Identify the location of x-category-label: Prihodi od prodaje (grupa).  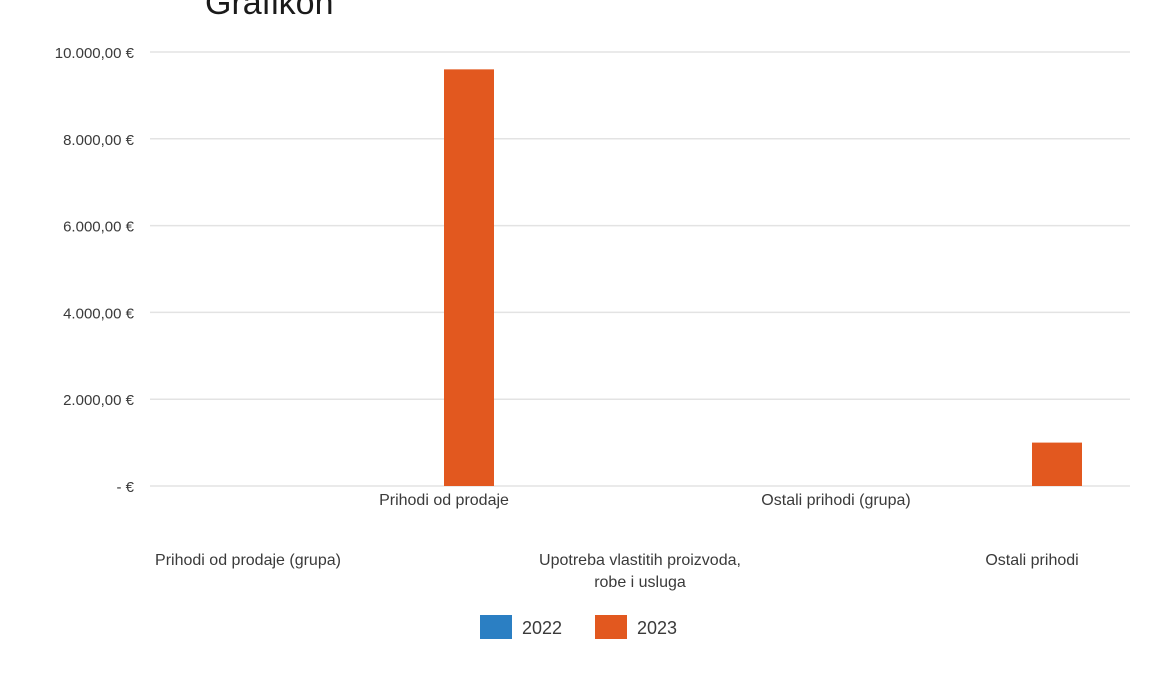
(248, 560).